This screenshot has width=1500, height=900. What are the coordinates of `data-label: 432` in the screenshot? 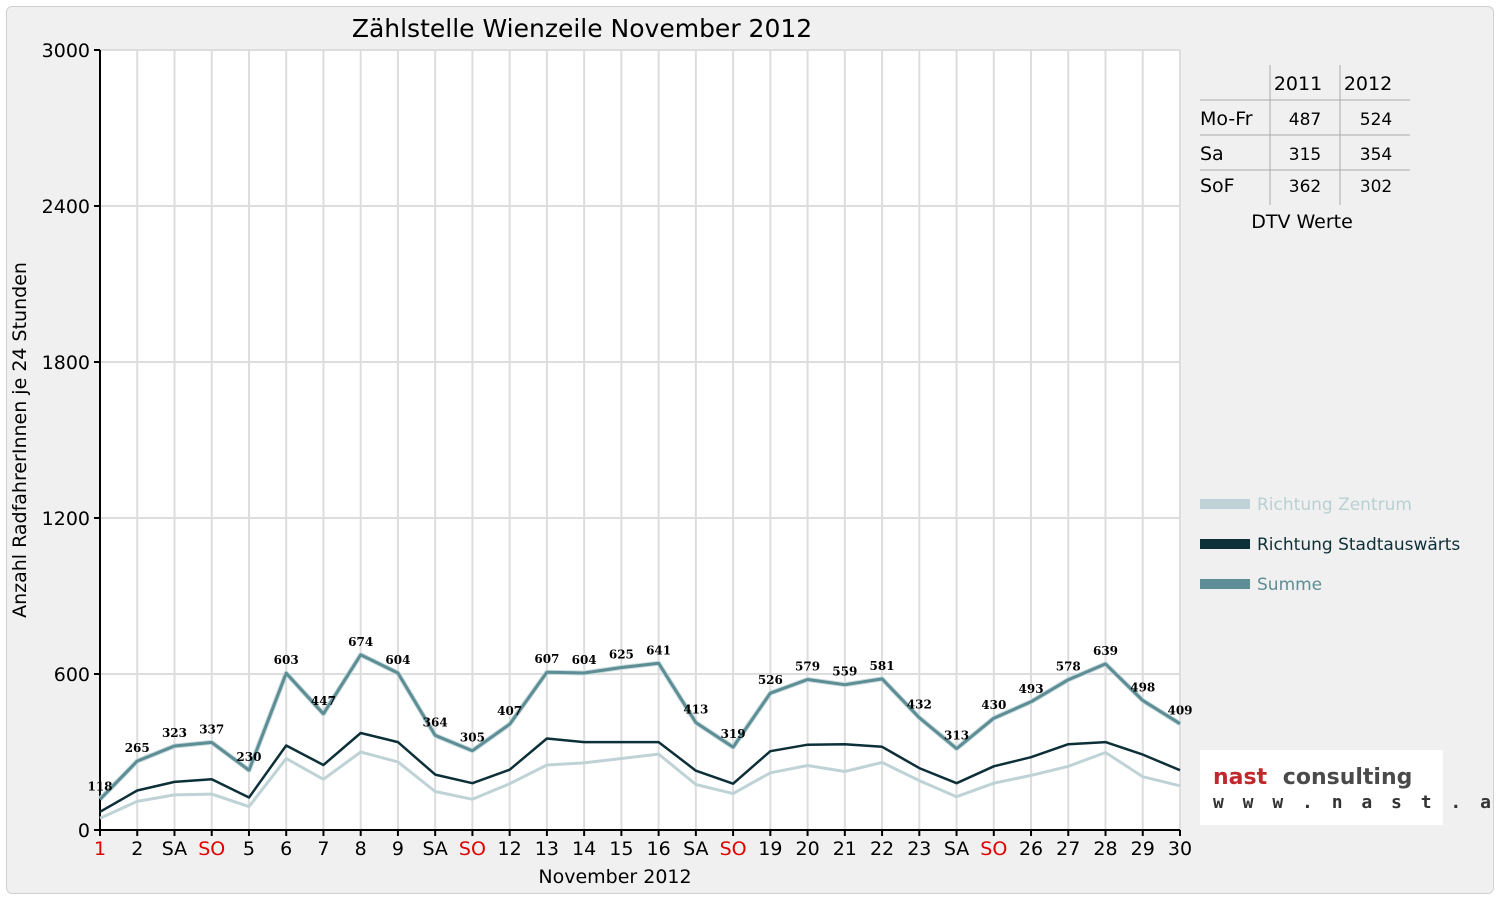 It's located at (919, 705).